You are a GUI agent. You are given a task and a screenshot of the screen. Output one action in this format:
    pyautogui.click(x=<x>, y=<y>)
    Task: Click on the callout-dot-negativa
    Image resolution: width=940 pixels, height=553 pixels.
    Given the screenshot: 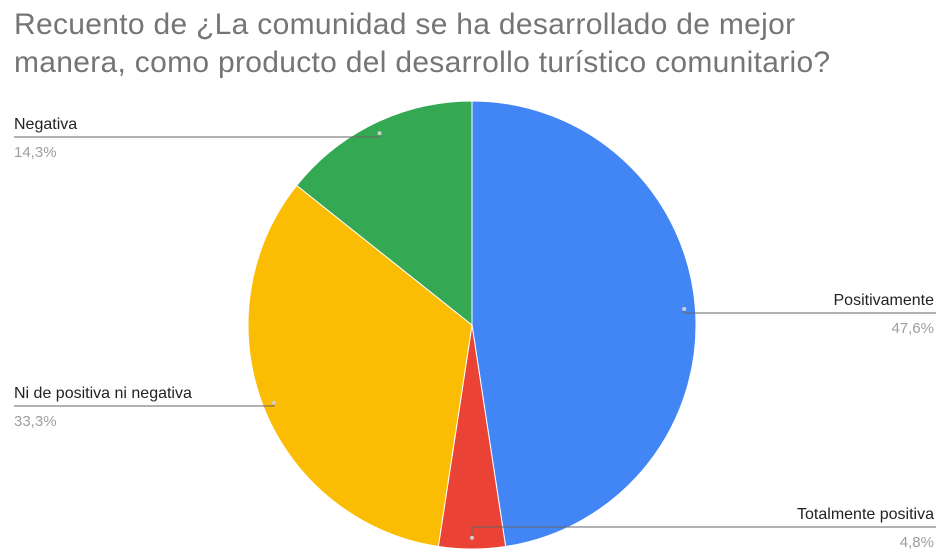 What is the action you would take?
    pyautogui.click(x=379, y=133)
    